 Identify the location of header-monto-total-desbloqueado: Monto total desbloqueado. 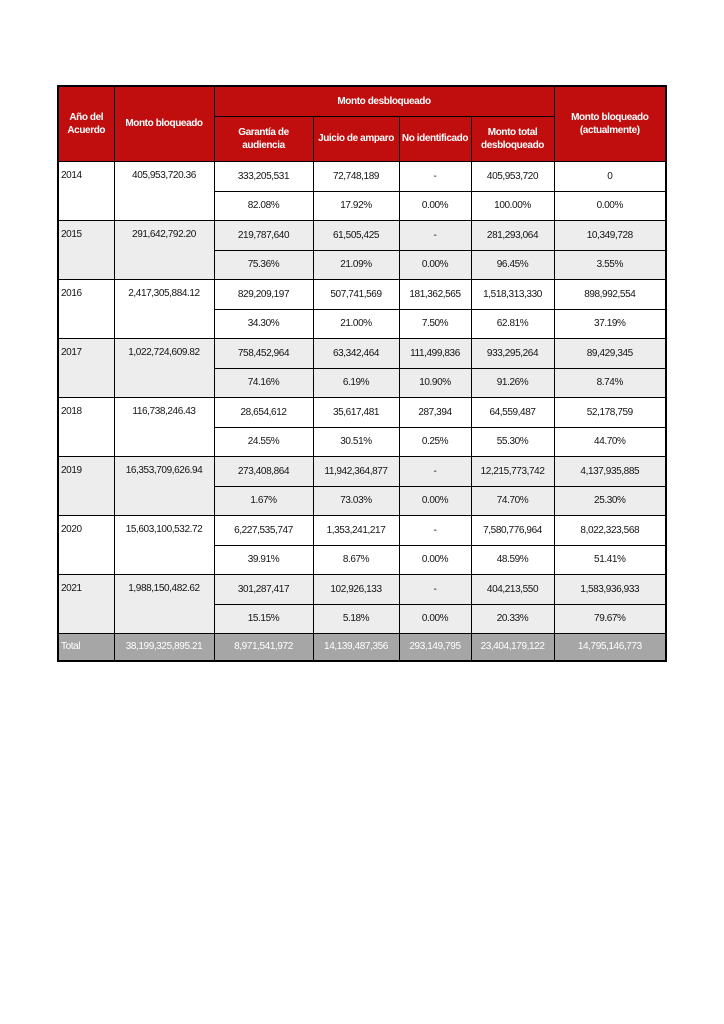
(512, 138).